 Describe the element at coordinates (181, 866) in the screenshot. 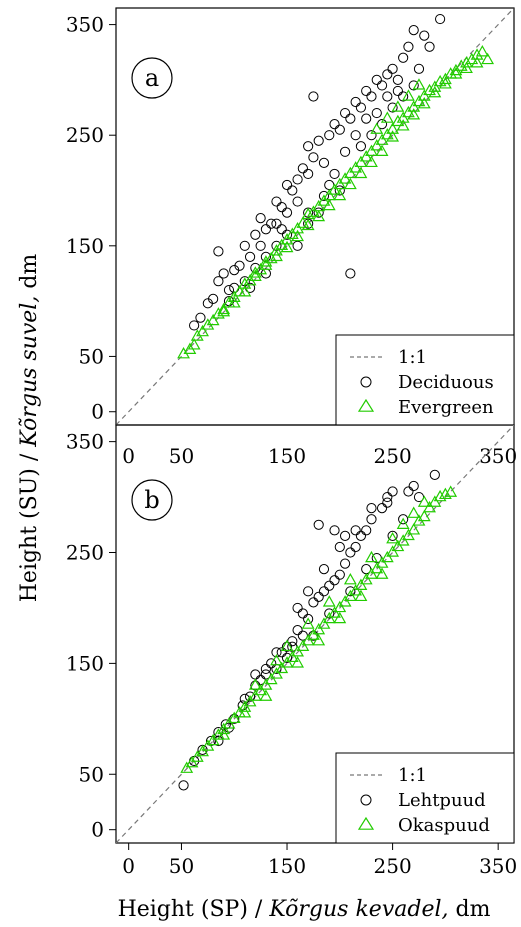

I see `x-tick-label: 50` at that location.